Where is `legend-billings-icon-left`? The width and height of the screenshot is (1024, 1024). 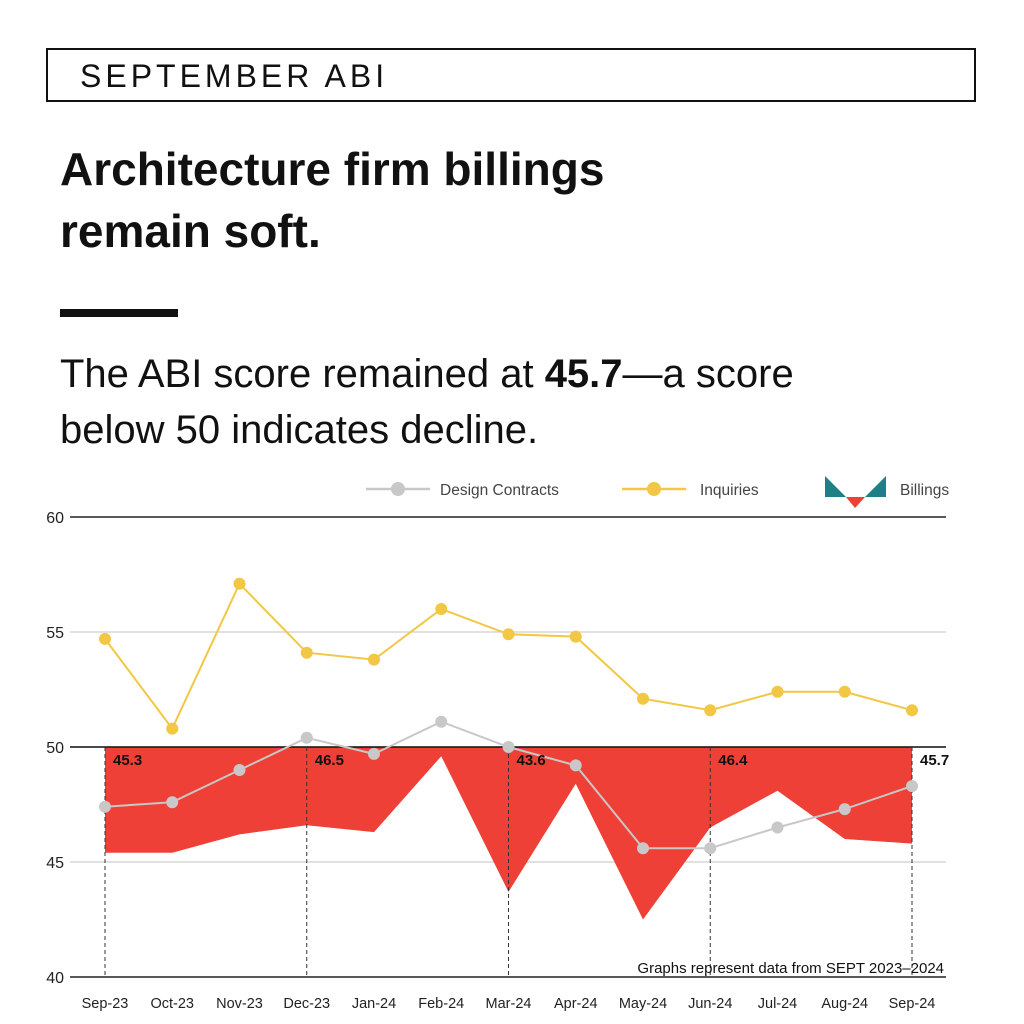
legend-billings-icon-left is located at coordinates (835, 486).